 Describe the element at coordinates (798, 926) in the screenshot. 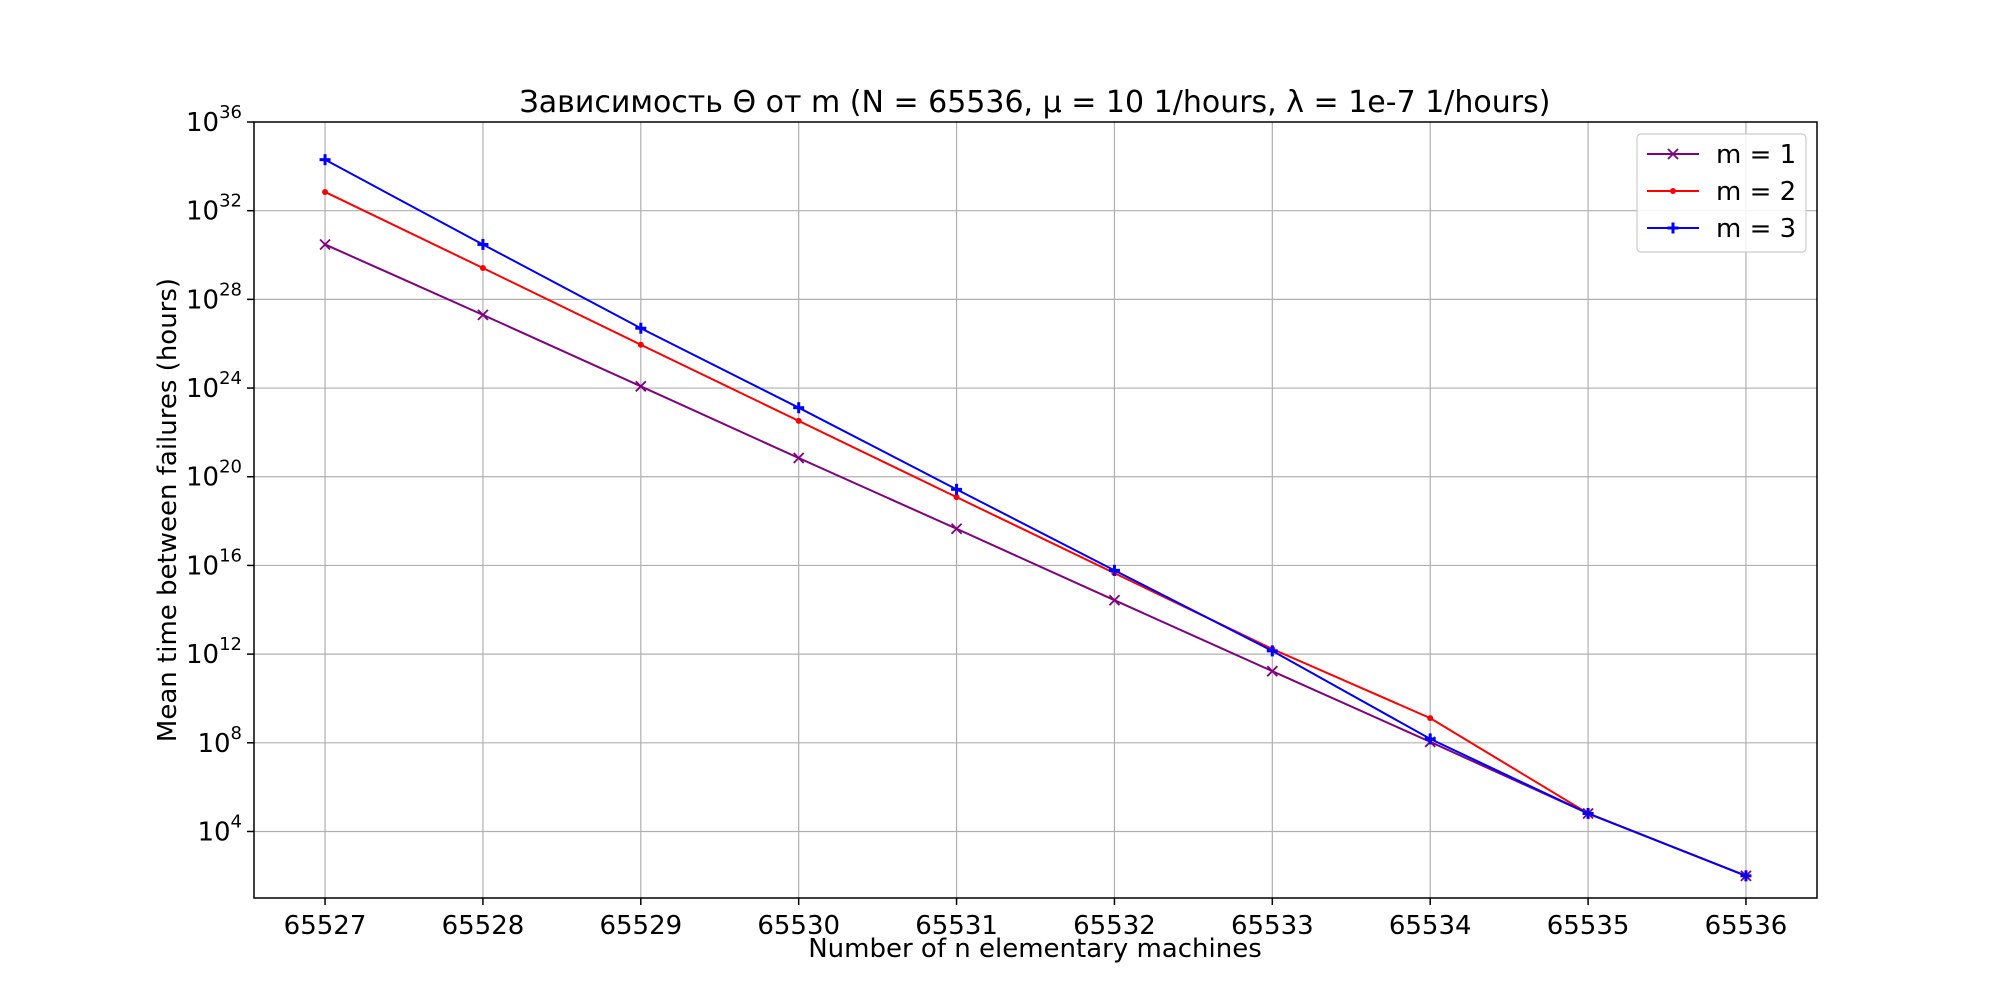

I see `x-tick-label: 65530` at that location.